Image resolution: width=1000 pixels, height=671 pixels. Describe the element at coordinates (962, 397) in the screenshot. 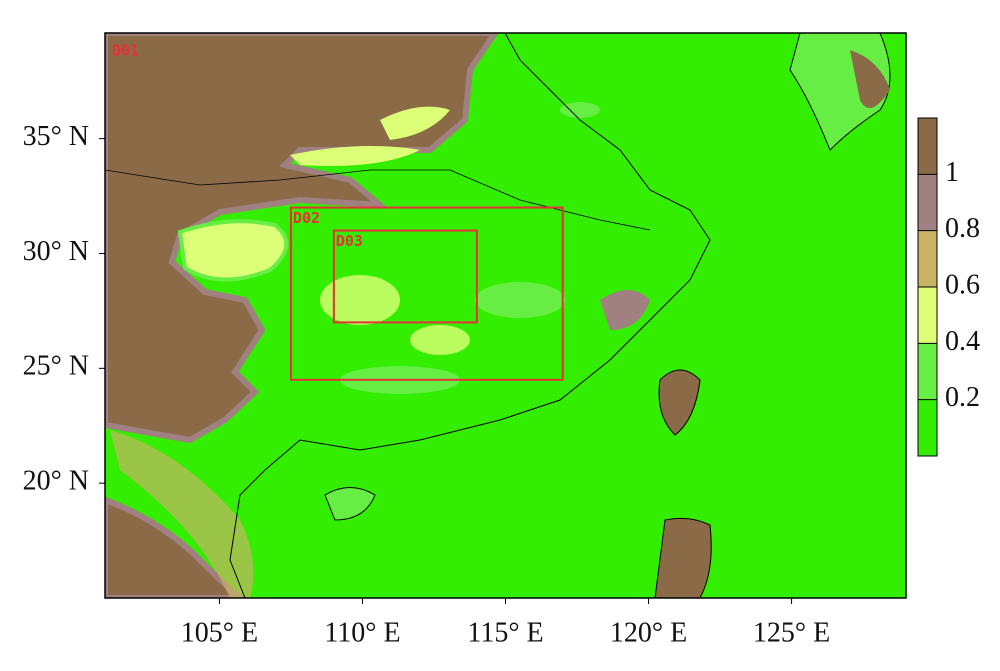

I see `colorbar-label: 0.2` at that location.